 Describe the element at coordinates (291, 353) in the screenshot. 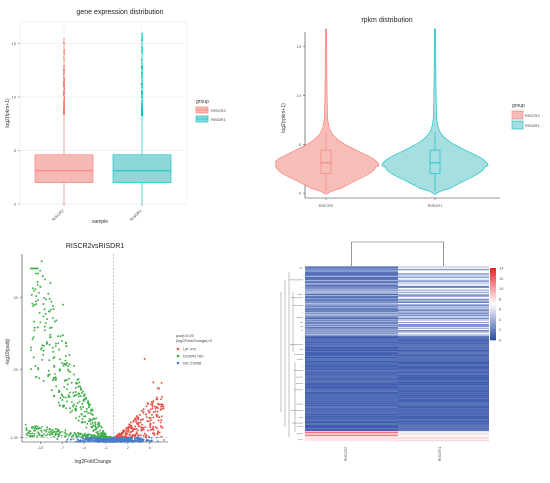

I see `row-dendrogram` at that location.